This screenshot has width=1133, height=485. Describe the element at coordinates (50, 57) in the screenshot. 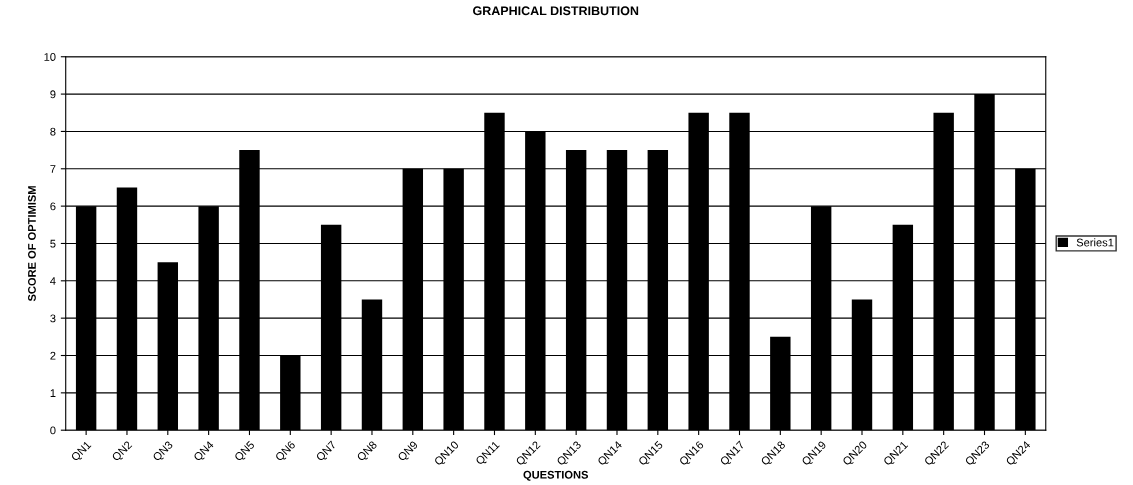

I see `y-tick-label: 10` at that location.